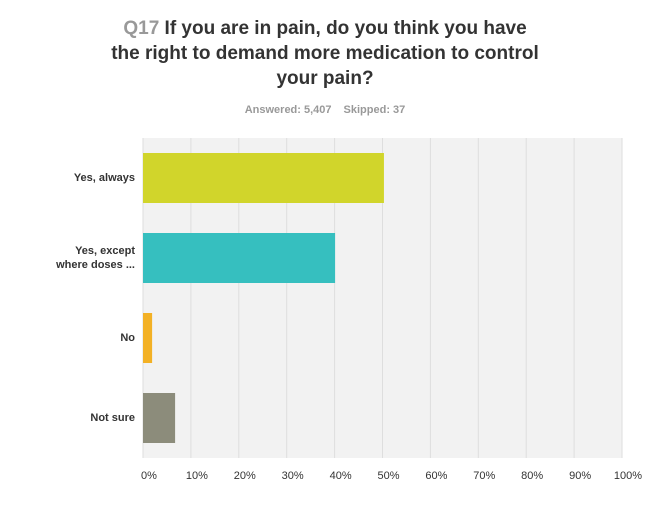 The height and width of the screenshot is (531, 650). I want to click on x-tick-label: 90%, so click(580, 476).